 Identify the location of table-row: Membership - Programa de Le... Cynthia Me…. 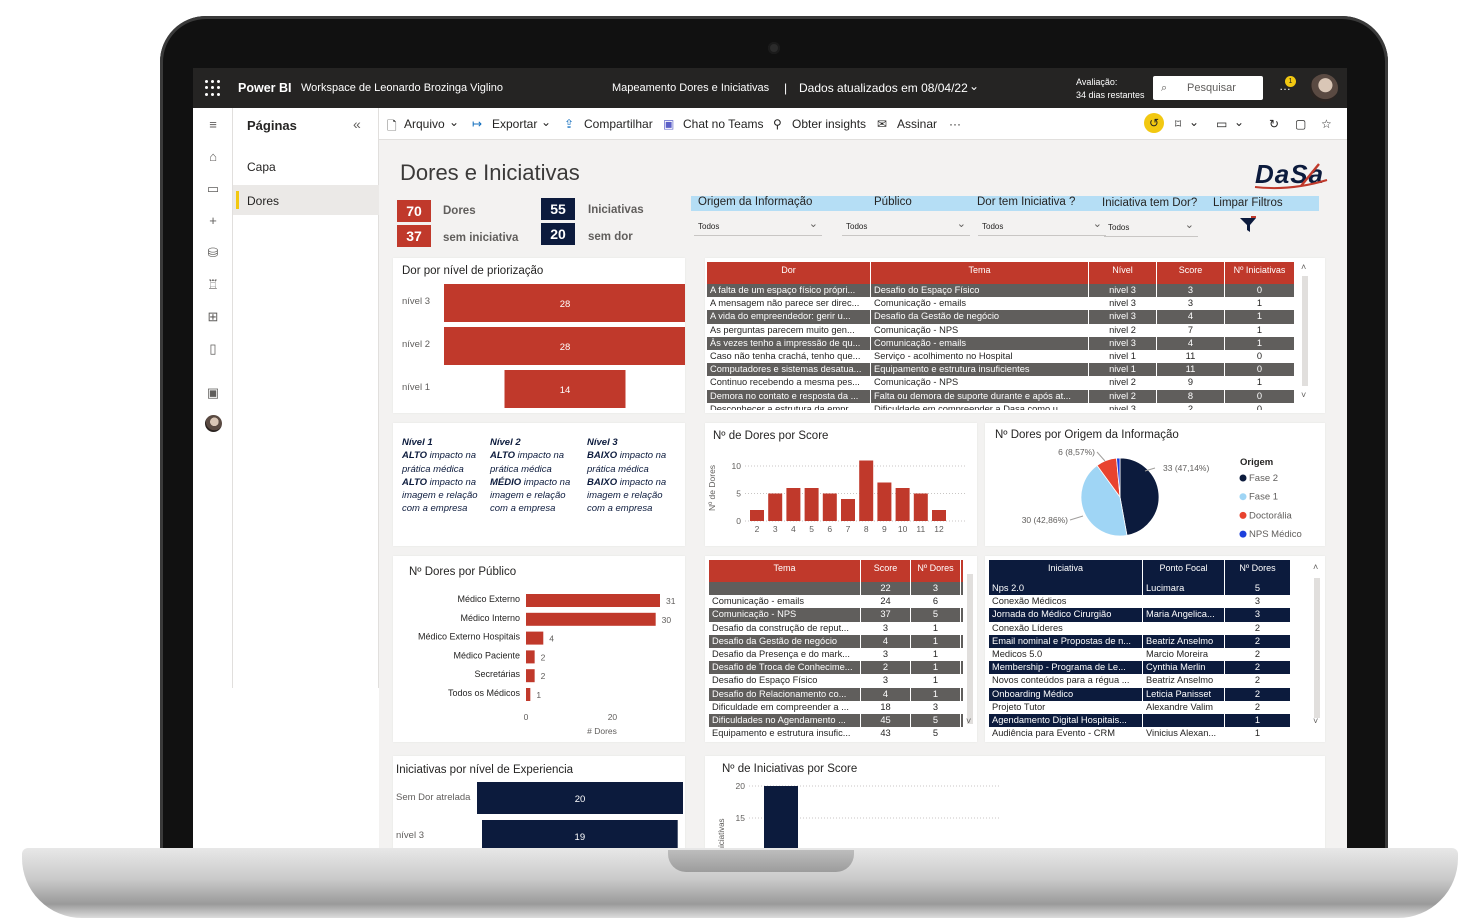
(1140, 668).